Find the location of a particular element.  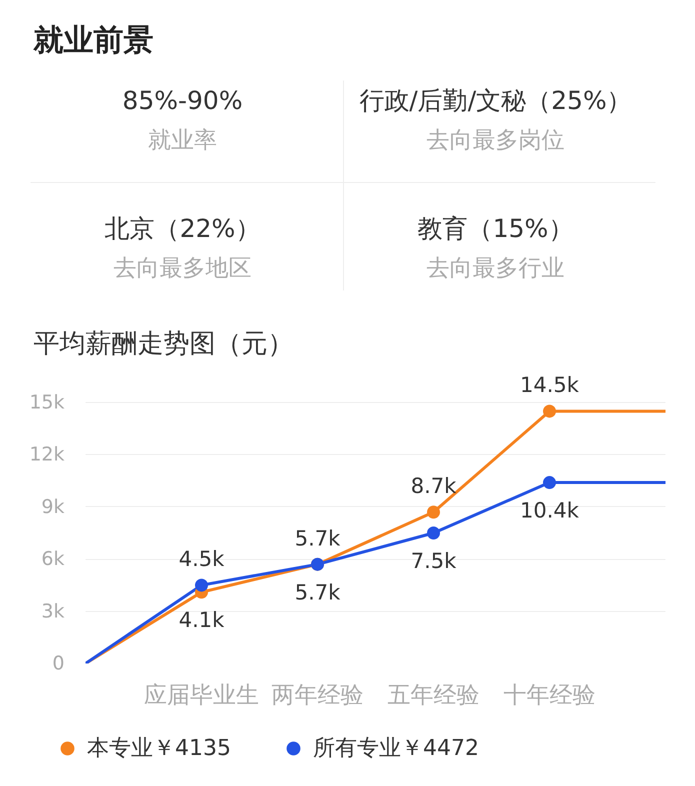

data-label: 10.4k is located at coordinates (550, 510).